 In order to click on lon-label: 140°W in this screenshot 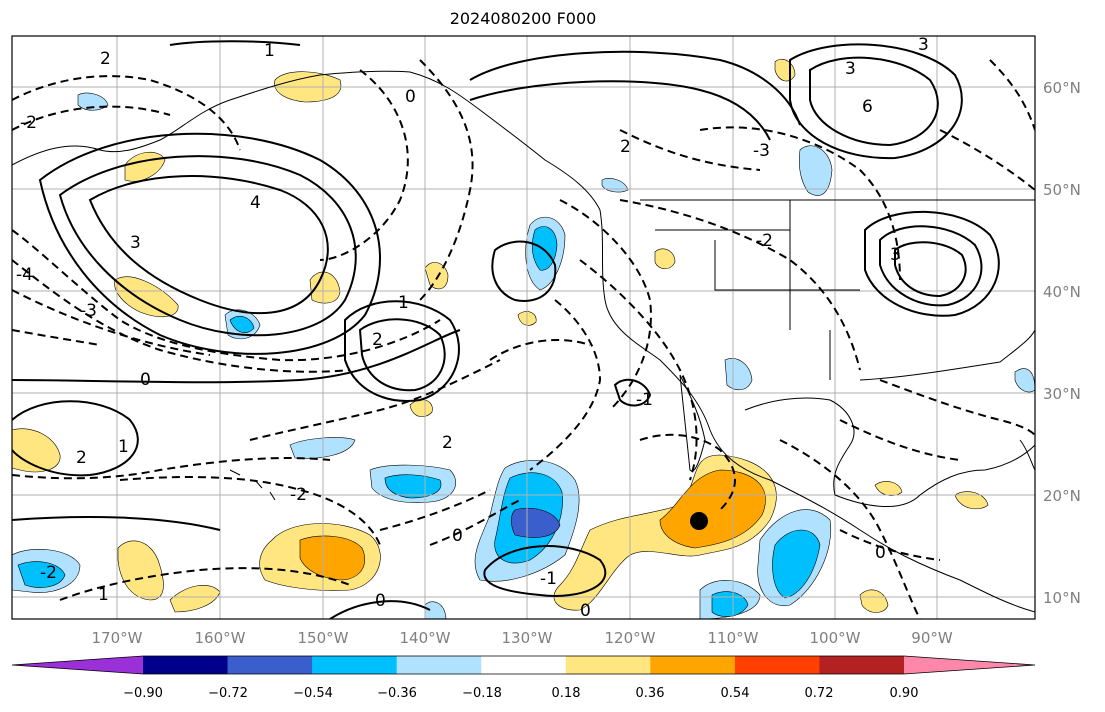, I will do `click(425, 638)`.